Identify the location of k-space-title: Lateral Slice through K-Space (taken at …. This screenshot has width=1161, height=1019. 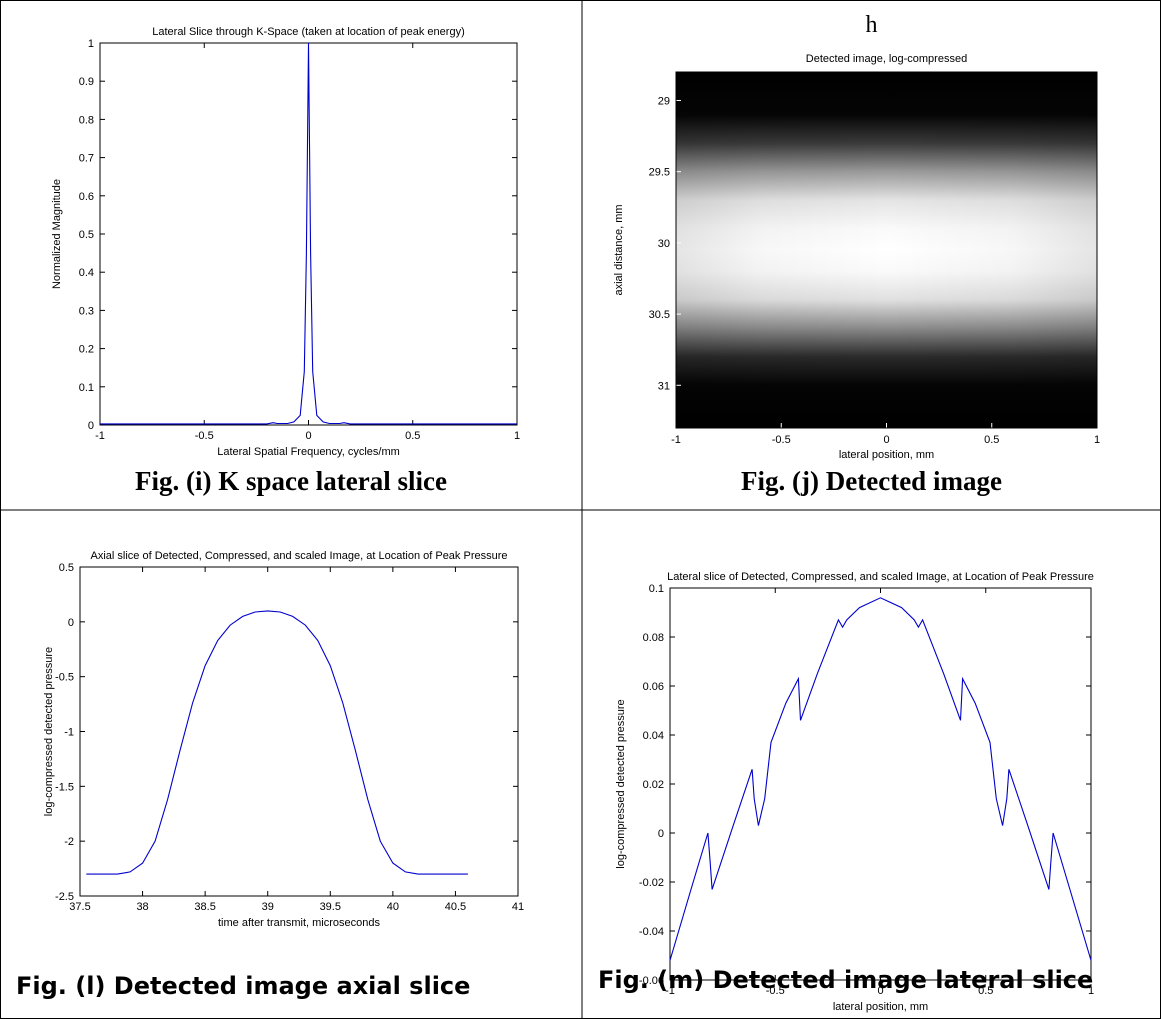
(308, 32).